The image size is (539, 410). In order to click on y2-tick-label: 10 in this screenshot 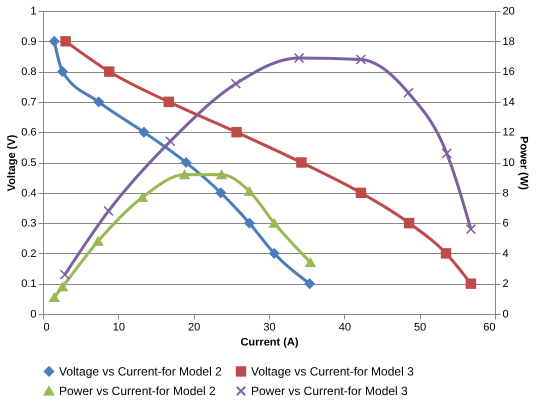, I will do `click(508, 163)`.